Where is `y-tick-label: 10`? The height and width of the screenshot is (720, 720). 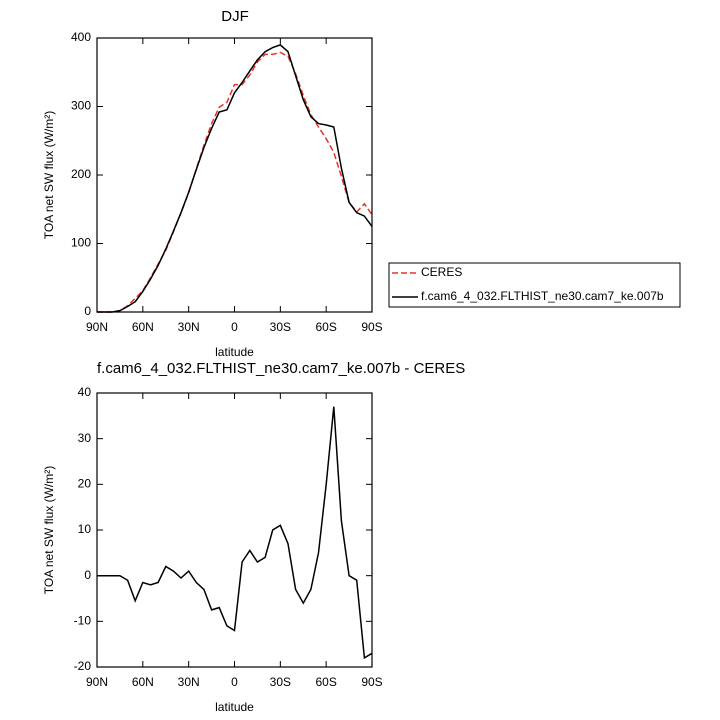 y-tick-label: 10 is located at coordinates (85, 529).